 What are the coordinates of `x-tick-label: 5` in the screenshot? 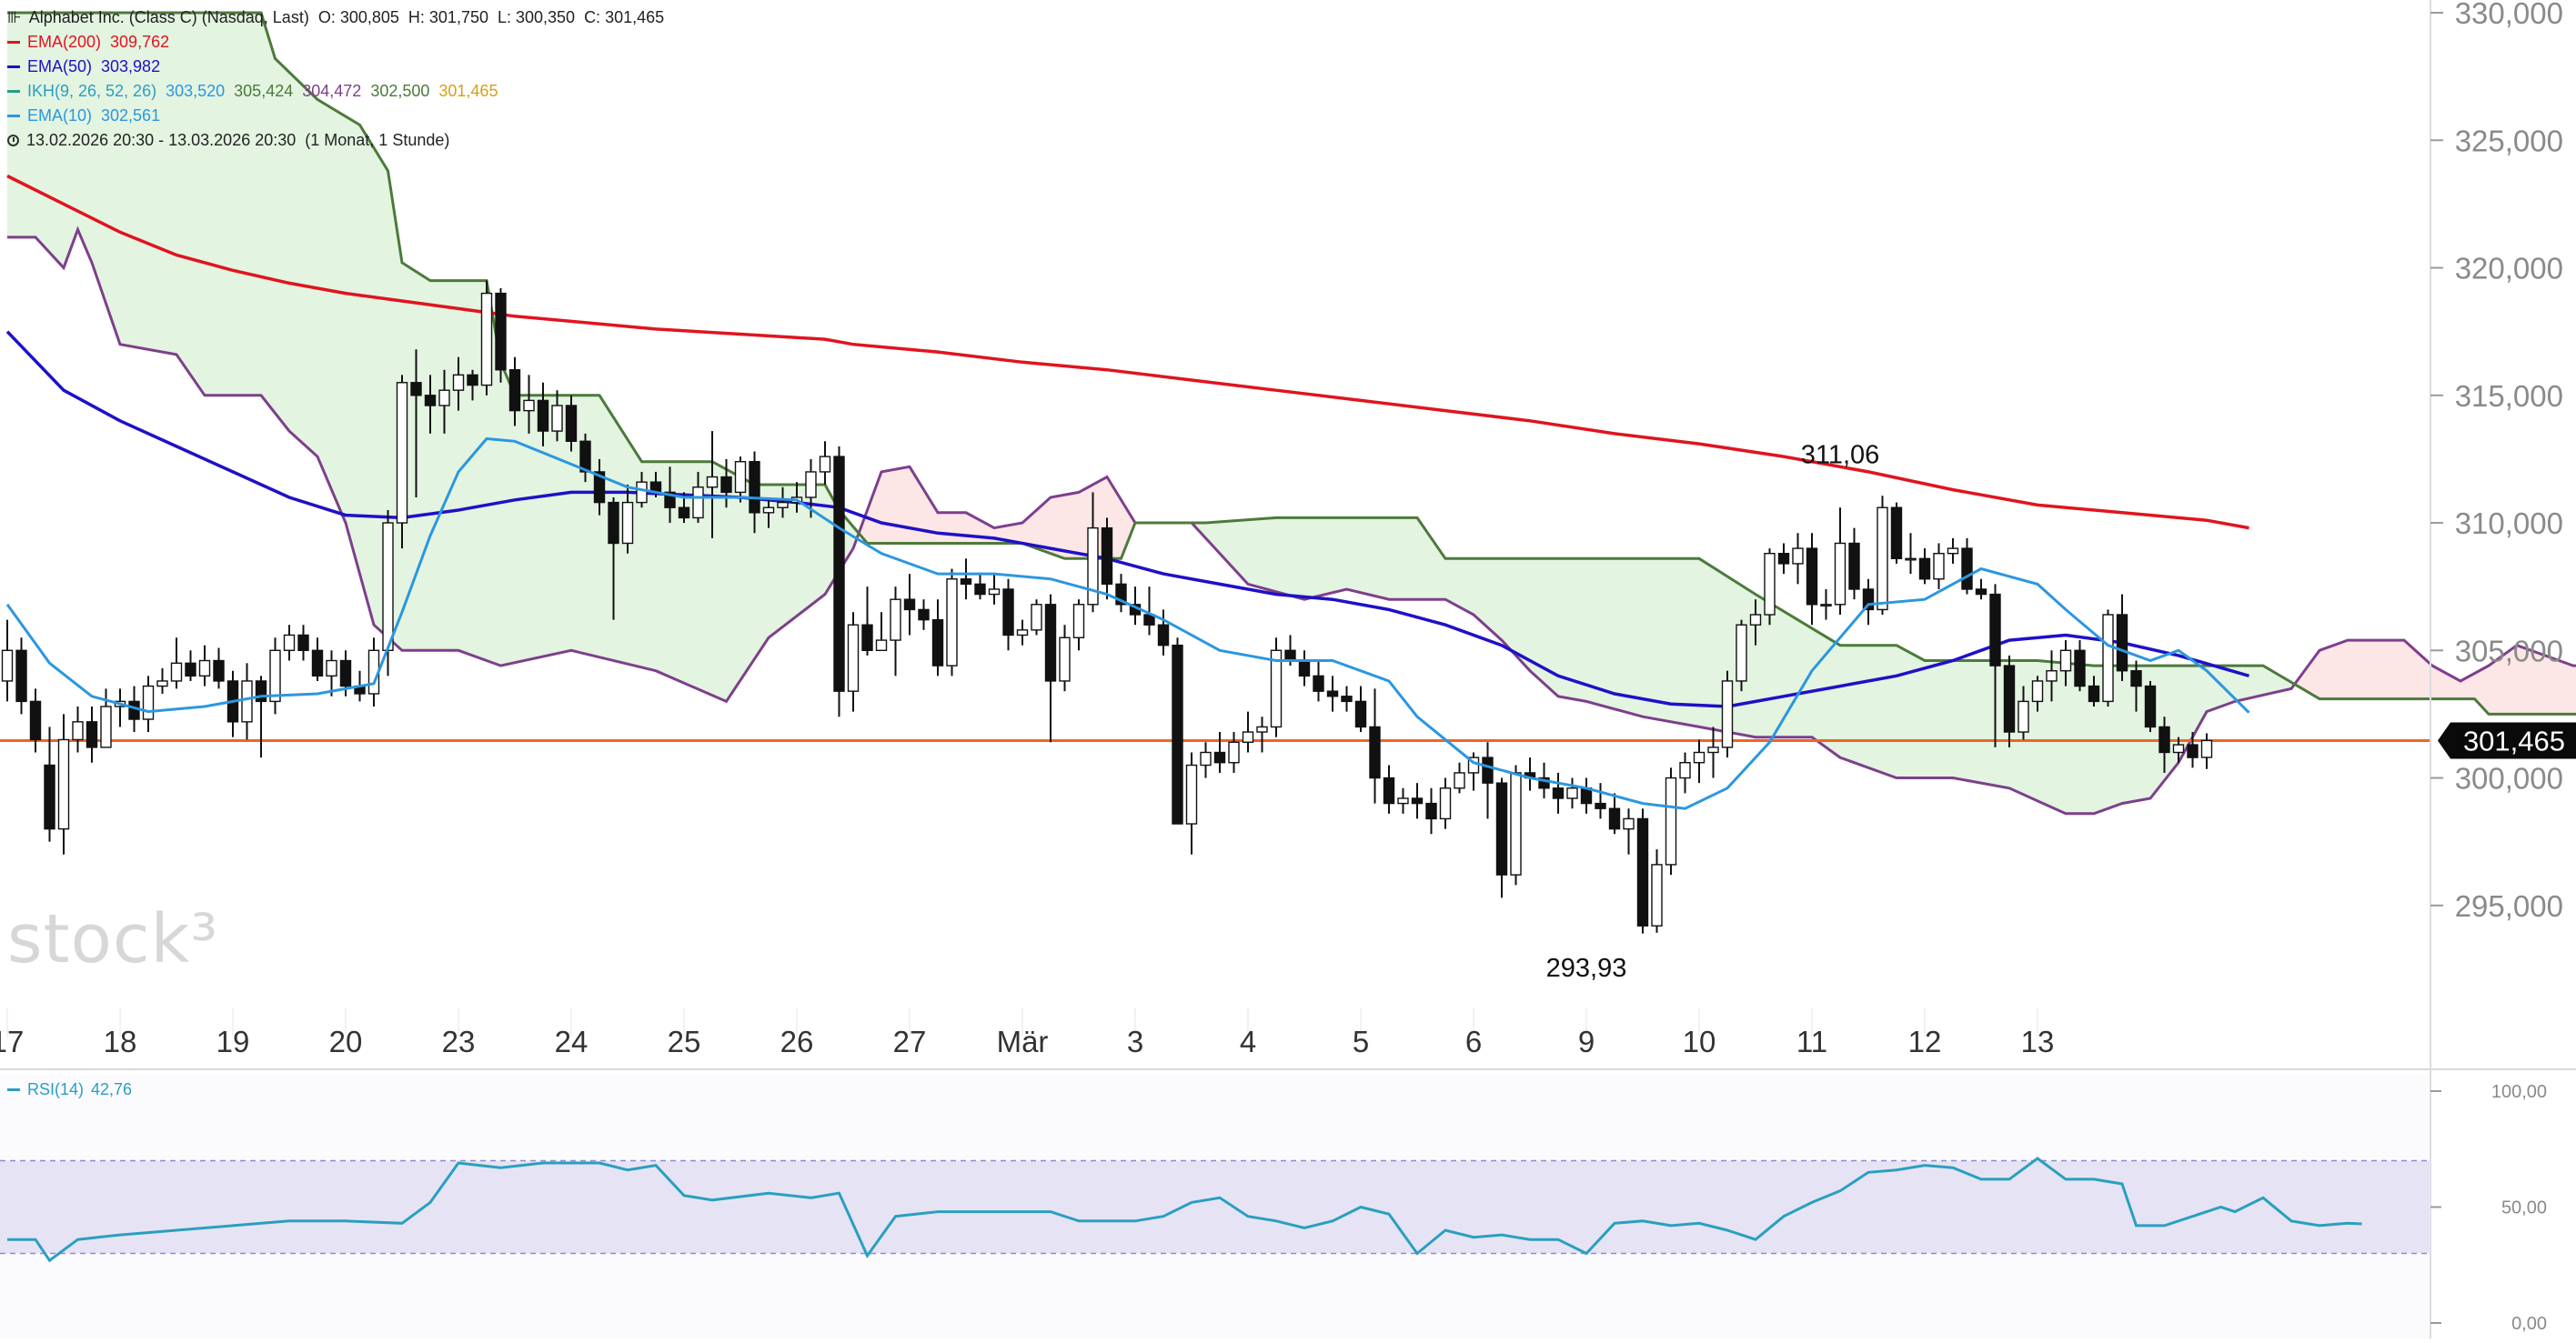 It's located at (1361, 1041).